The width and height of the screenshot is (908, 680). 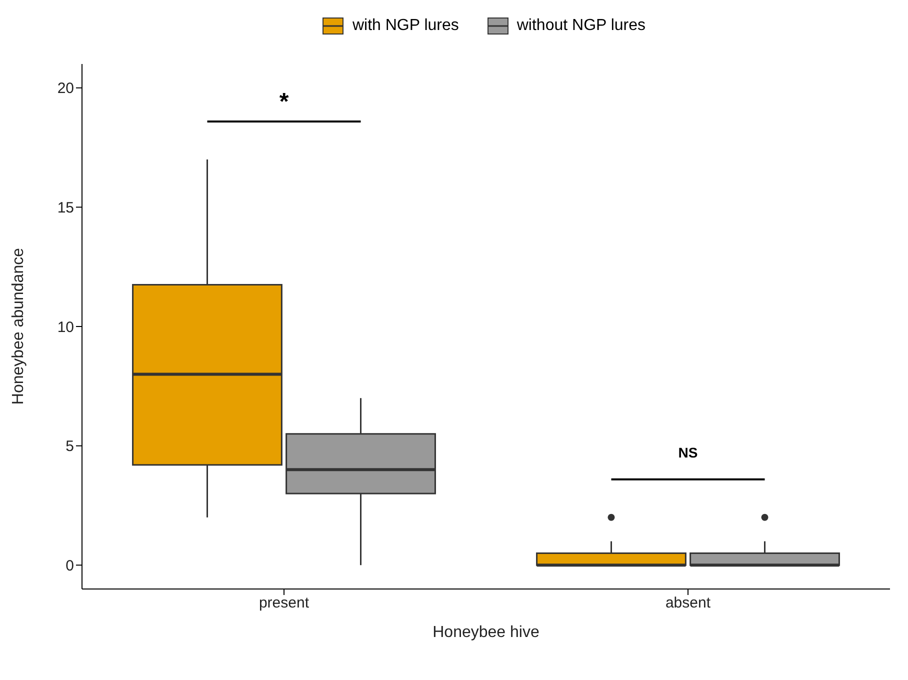 I want to click on y-tick-label: 10, so click(x=65, y=327).